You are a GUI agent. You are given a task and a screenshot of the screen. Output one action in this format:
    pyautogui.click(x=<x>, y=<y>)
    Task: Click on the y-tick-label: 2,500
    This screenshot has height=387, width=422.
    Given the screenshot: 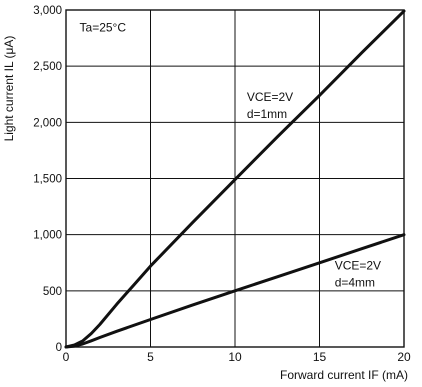 What is the action you would take?
    pyautogui.click(x=47, y=67)
    